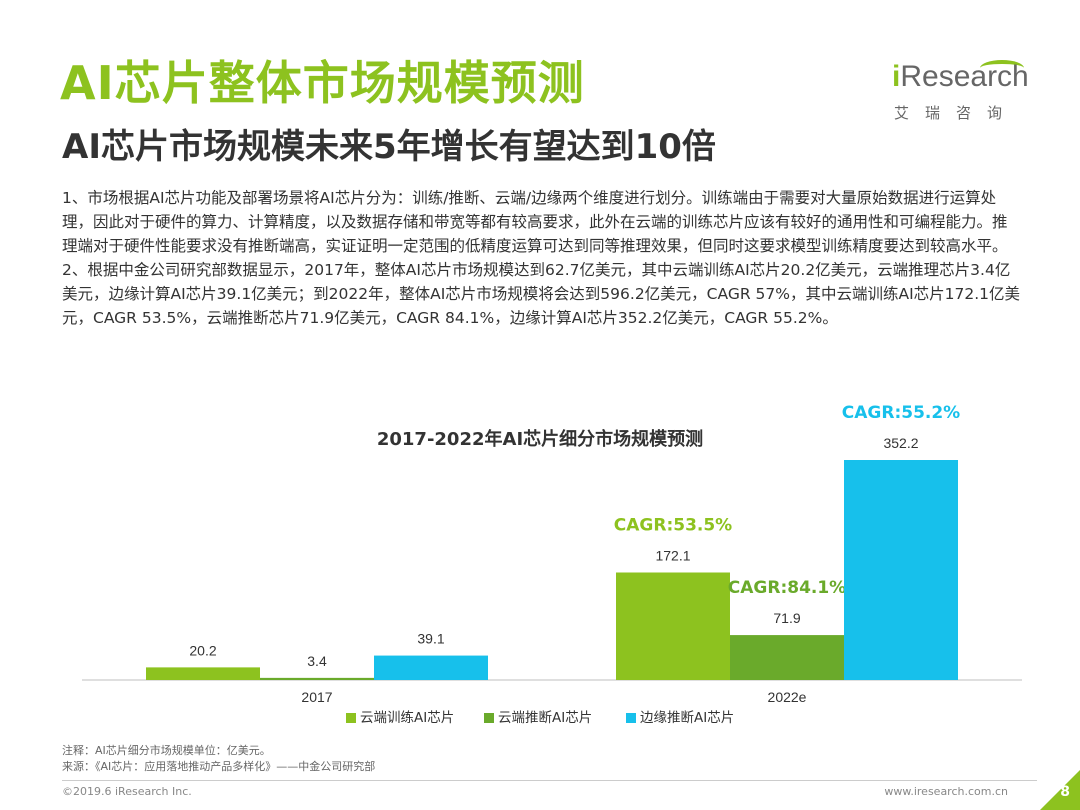 Image resolution: width=1080 pixels, height=810 pixels. I want to click on website-link: www.iresearch.com.cn, so click(946, 791).